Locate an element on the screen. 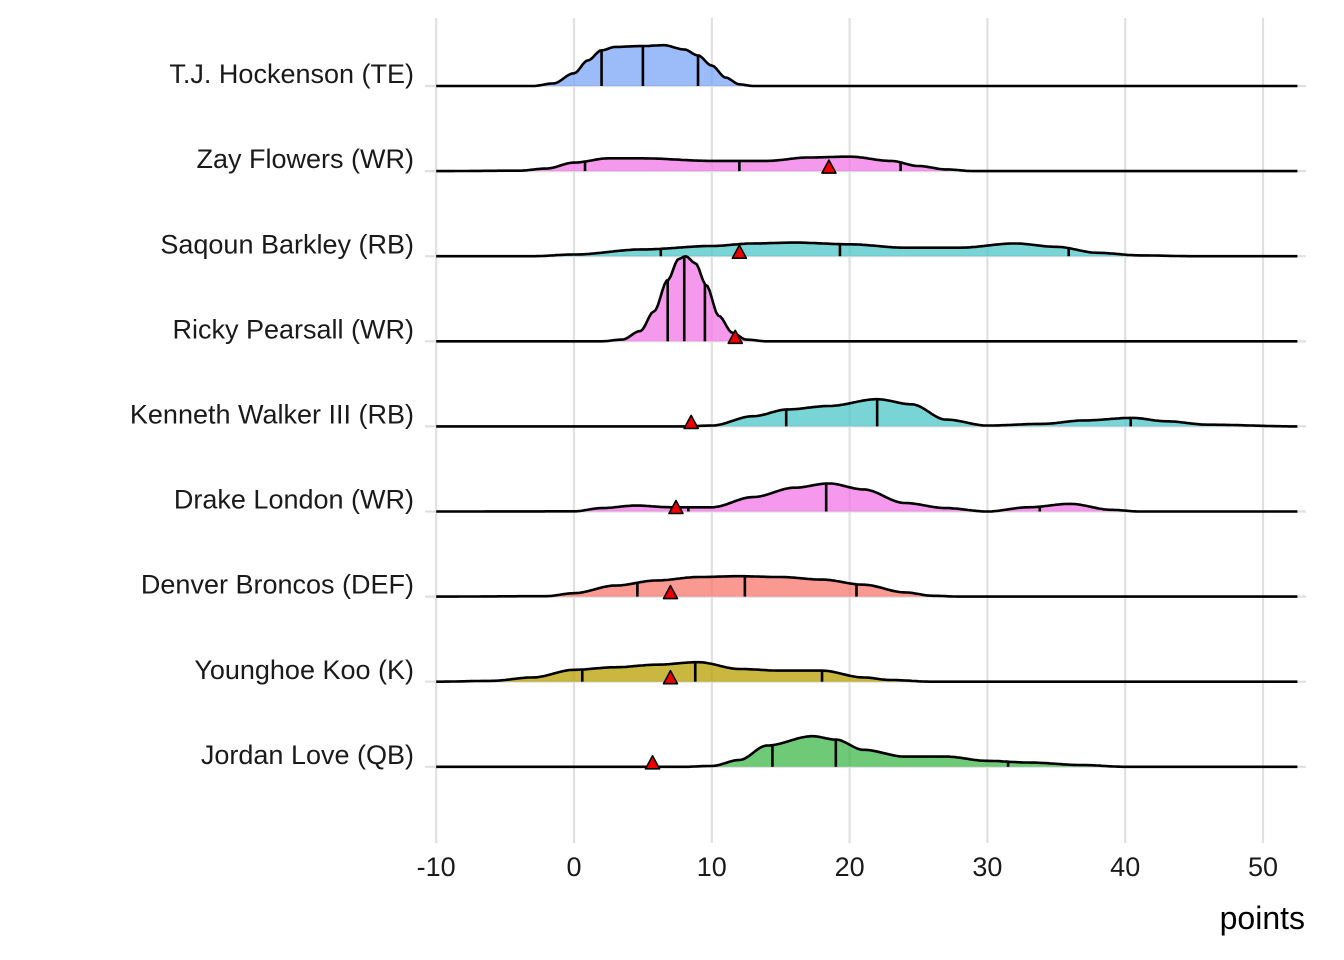 The width and height of the screenshot is (1344, 960). y-axis-label: Denver Broncos (DEF) is located at coordinates (277, 585).